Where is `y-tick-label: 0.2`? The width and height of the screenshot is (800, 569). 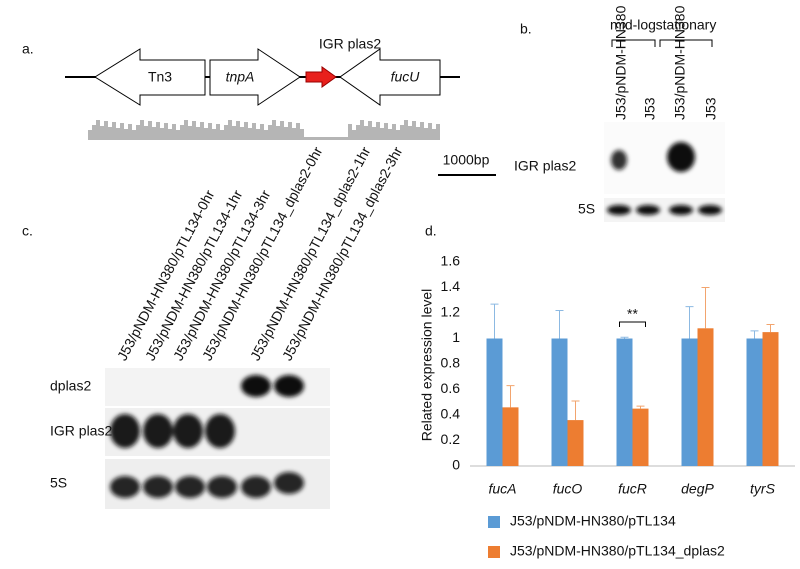
y-tick-label: 0.2 is located at coordinates (451, 439).